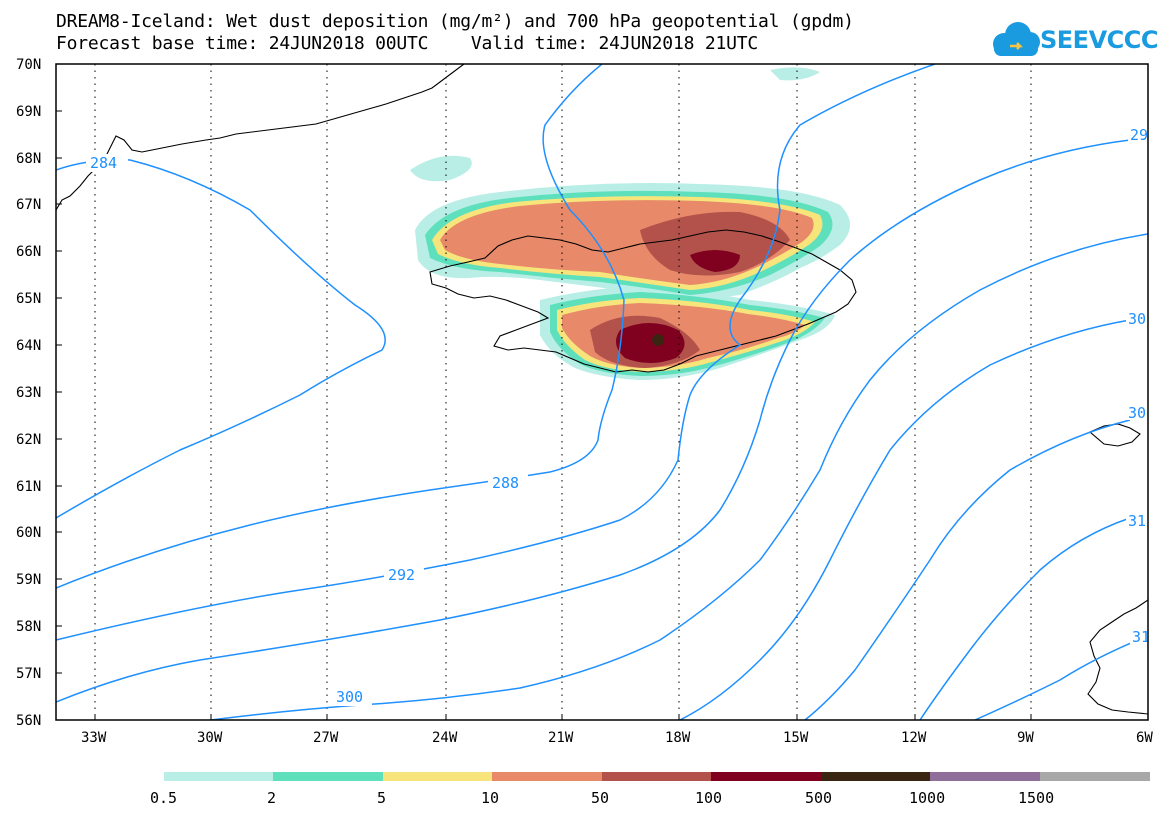 Image resolution: width=1175 pixels, height=815 pixels. Describe the element at coordinates (1099, 40) in the screenshot. I see `logo-text: SEEVCCC` at that location.